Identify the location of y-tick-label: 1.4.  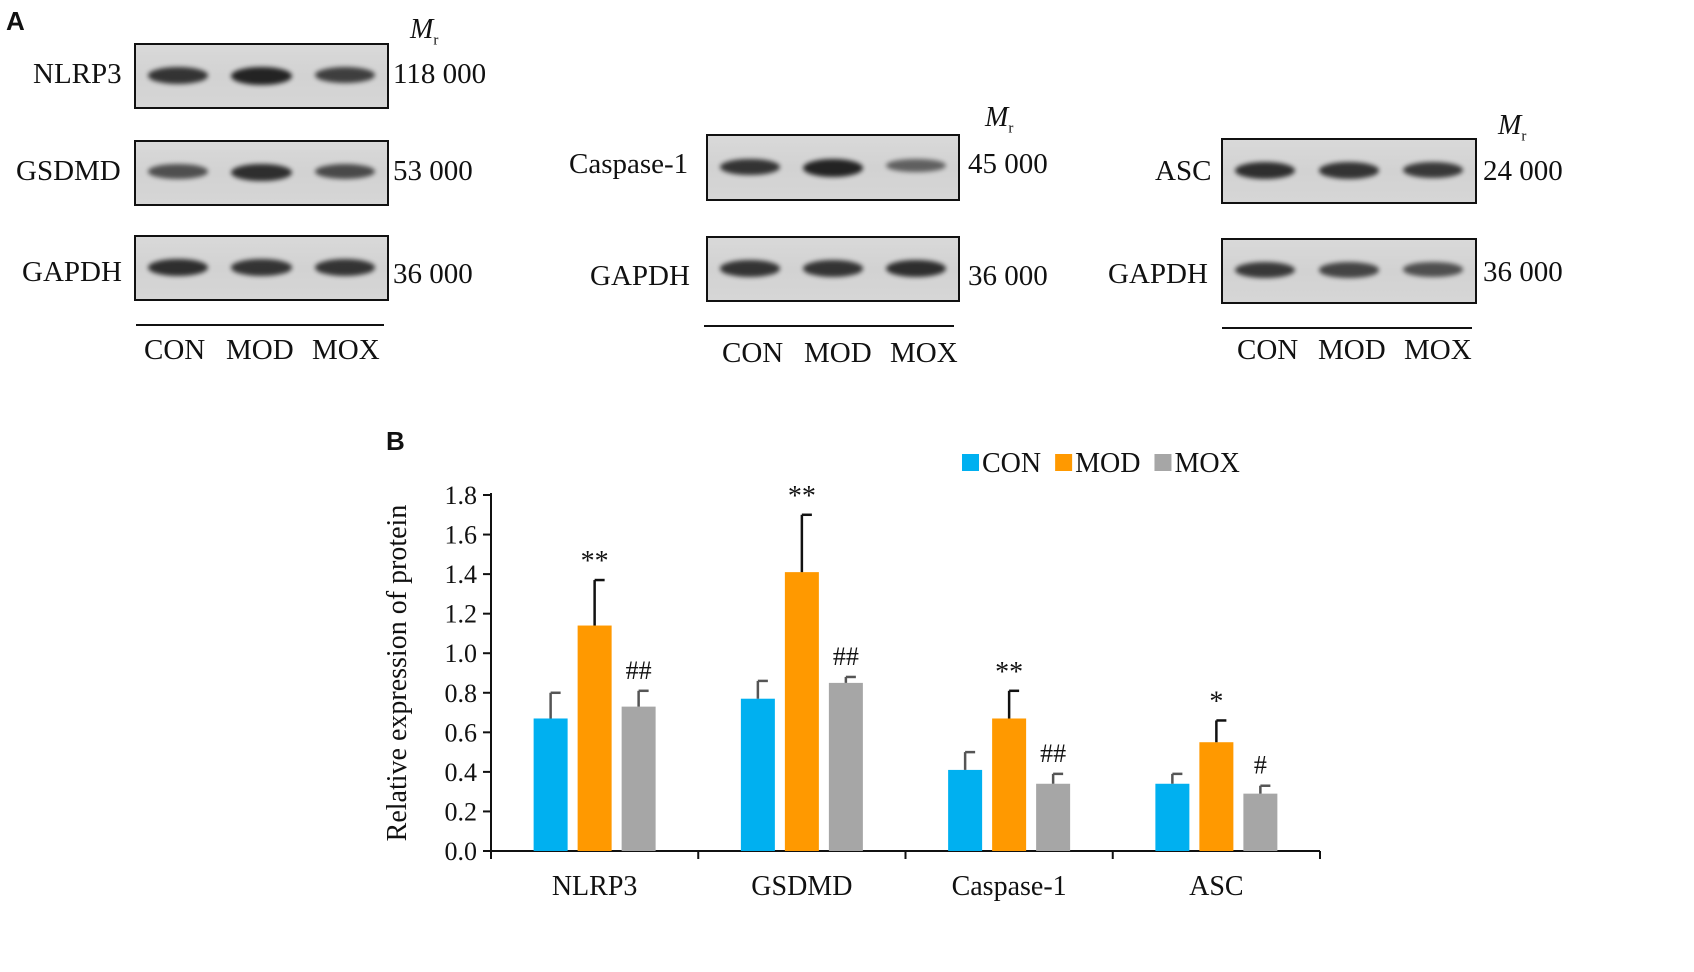
(461, 574).